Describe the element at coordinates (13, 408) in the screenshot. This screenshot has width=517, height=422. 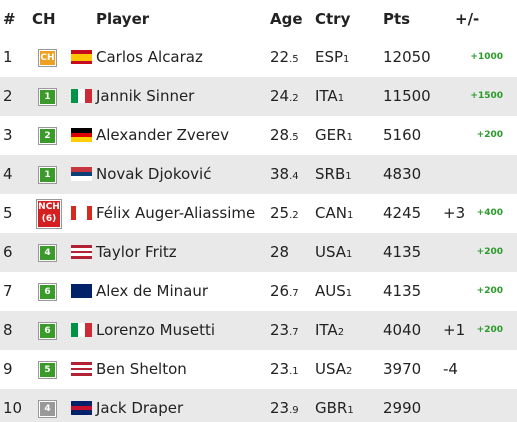
I see `rank: 10` at that location.